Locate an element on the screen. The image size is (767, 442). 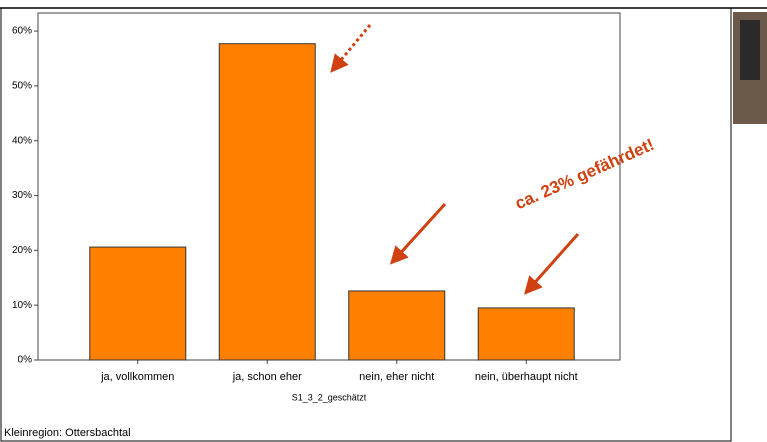
y-tick-label: 40% is located at coordinates (22, 140).